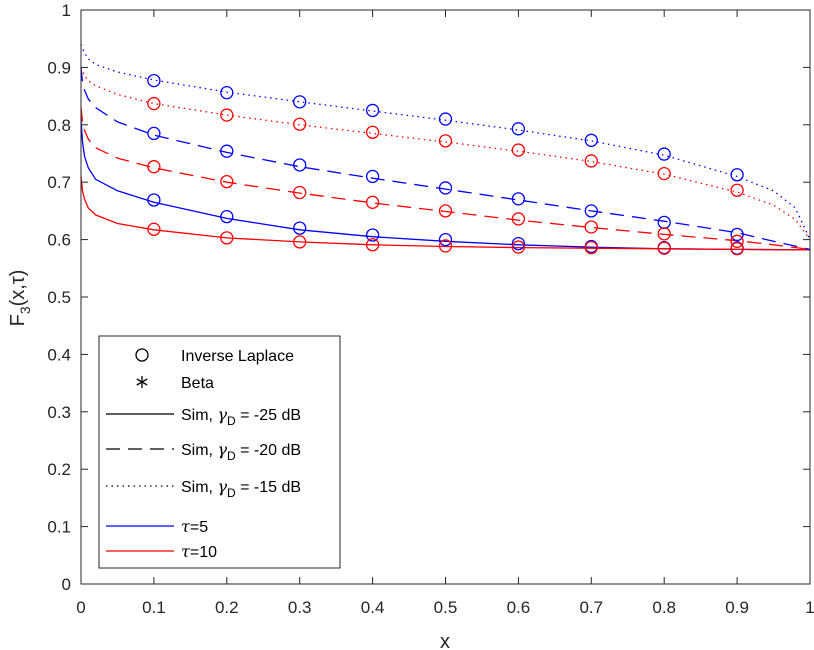  Describe the element at coordinates (241, 451) in the screenshot. I see `legend-label: Sim, γD = -20 dB` at that location.